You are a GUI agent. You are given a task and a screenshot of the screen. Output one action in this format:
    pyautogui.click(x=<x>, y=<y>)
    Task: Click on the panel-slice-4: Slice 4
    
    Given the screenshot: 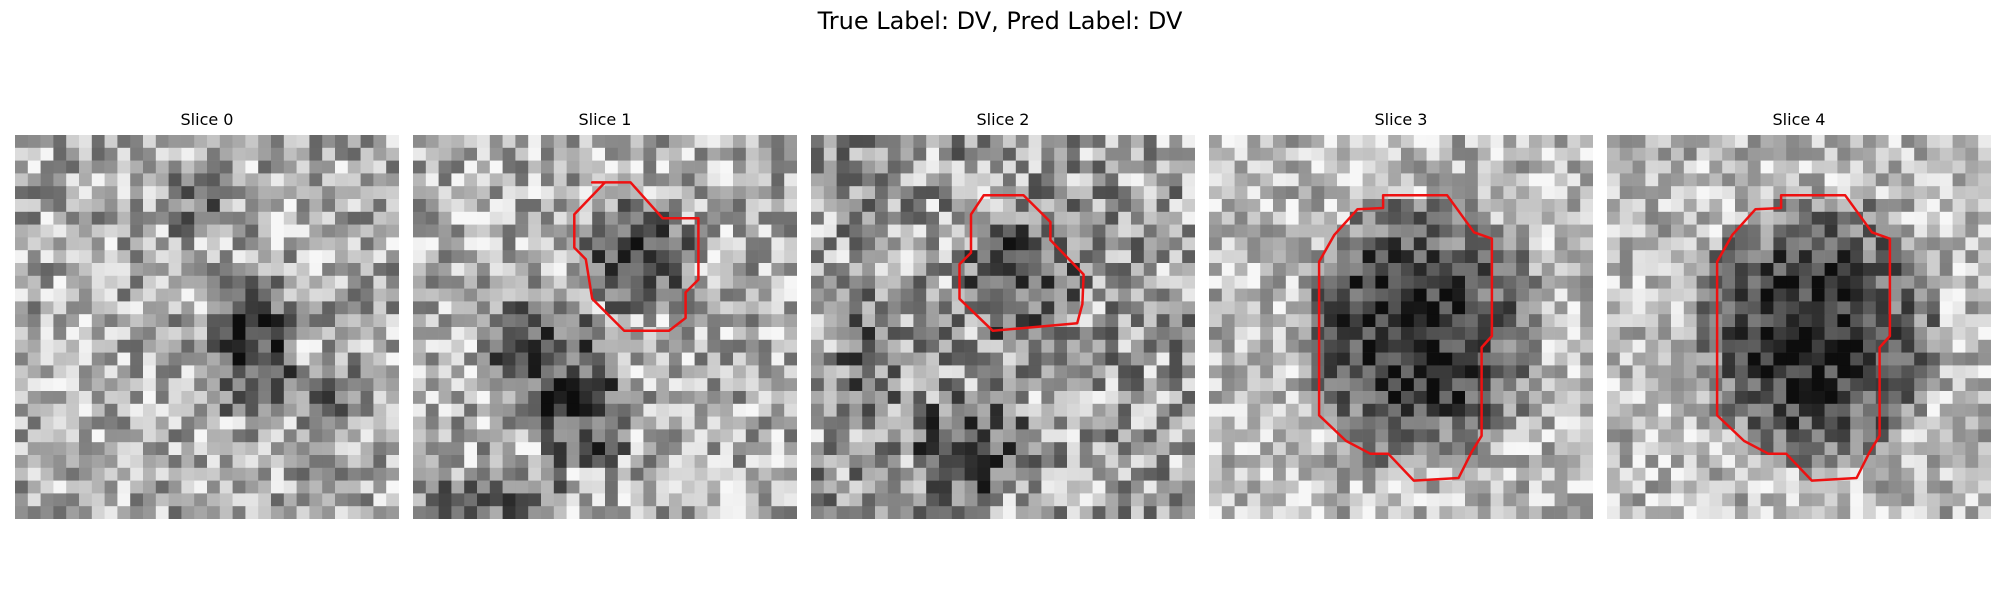 What is the action you would take?
    pyautogui.click(x=1799, y=314)
    